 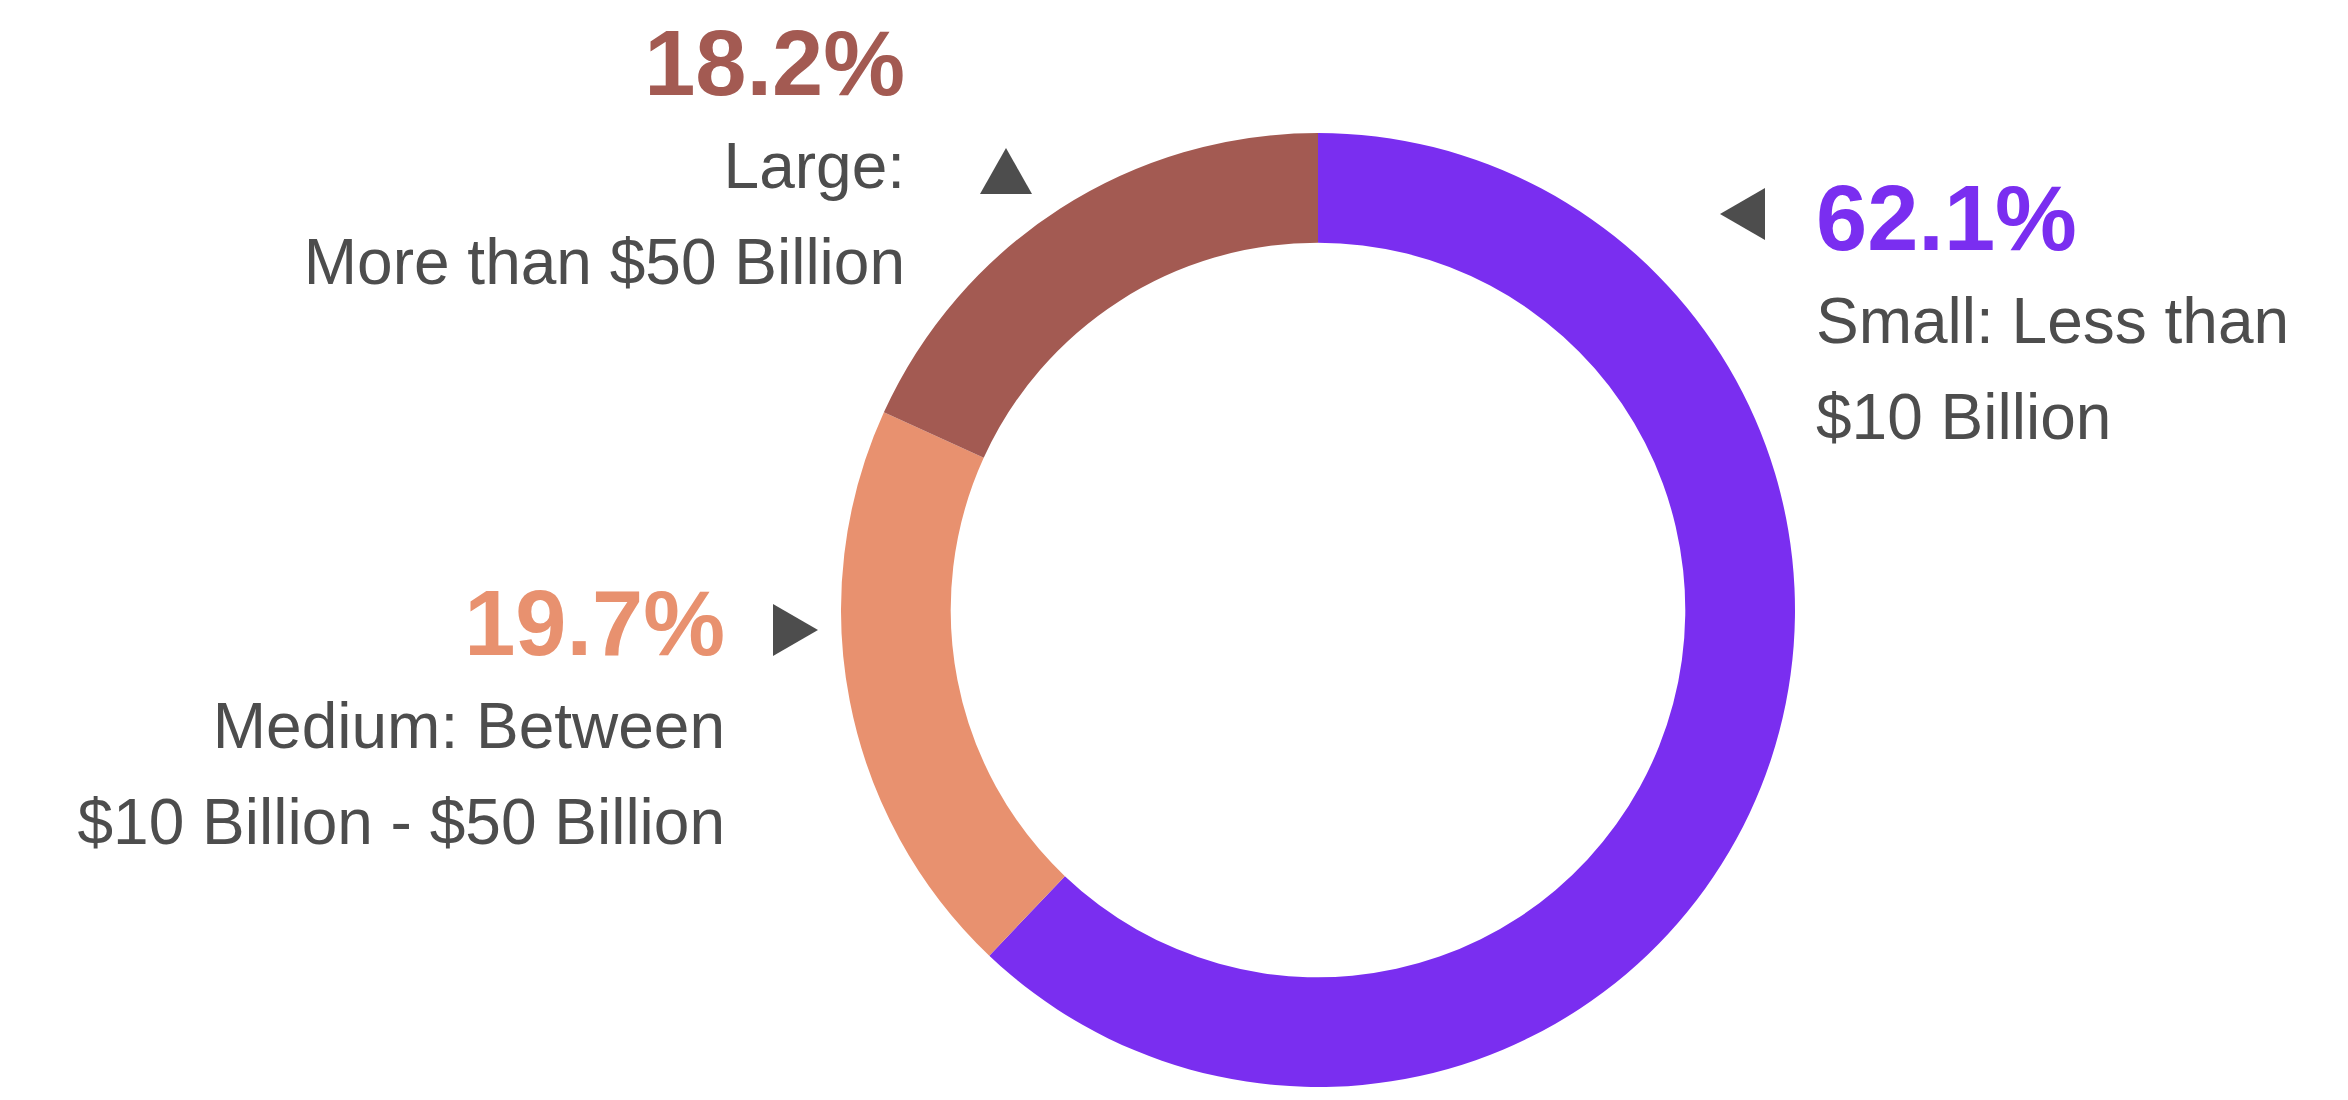 What do you see at coordinates (604, 214) in the screenshot?
I see `slice-label: Large: More than $50 Billion` at bounding box center [604, 214].